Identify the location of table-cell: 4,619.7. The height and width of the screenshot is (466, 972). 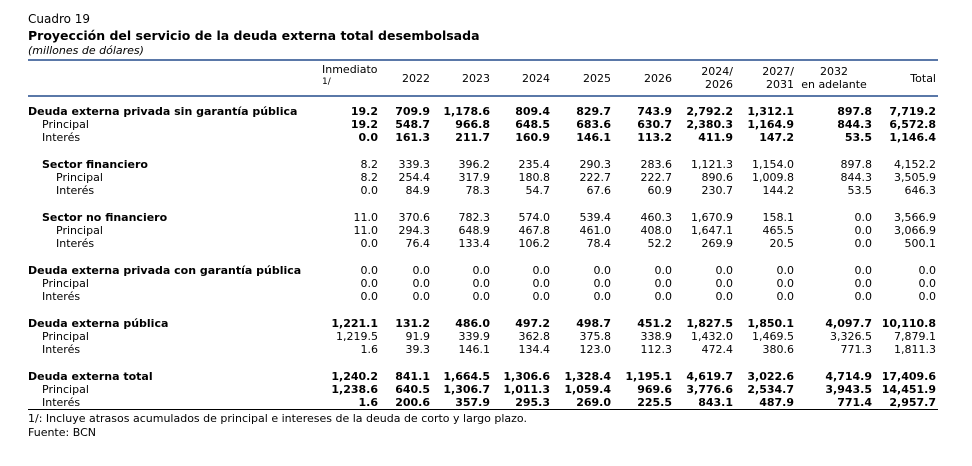
(709, 376).